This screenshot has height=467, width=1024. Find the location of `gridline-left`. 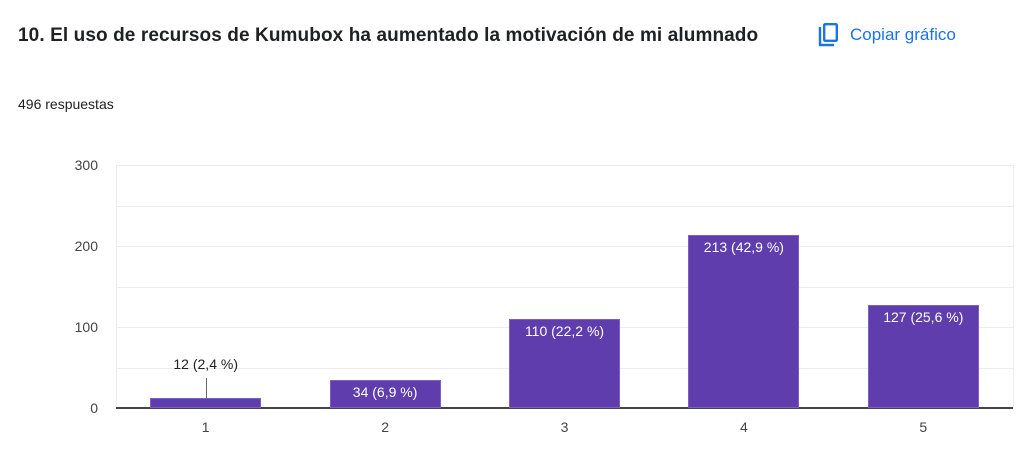

gridline-left is located at coordinates (116, 286).